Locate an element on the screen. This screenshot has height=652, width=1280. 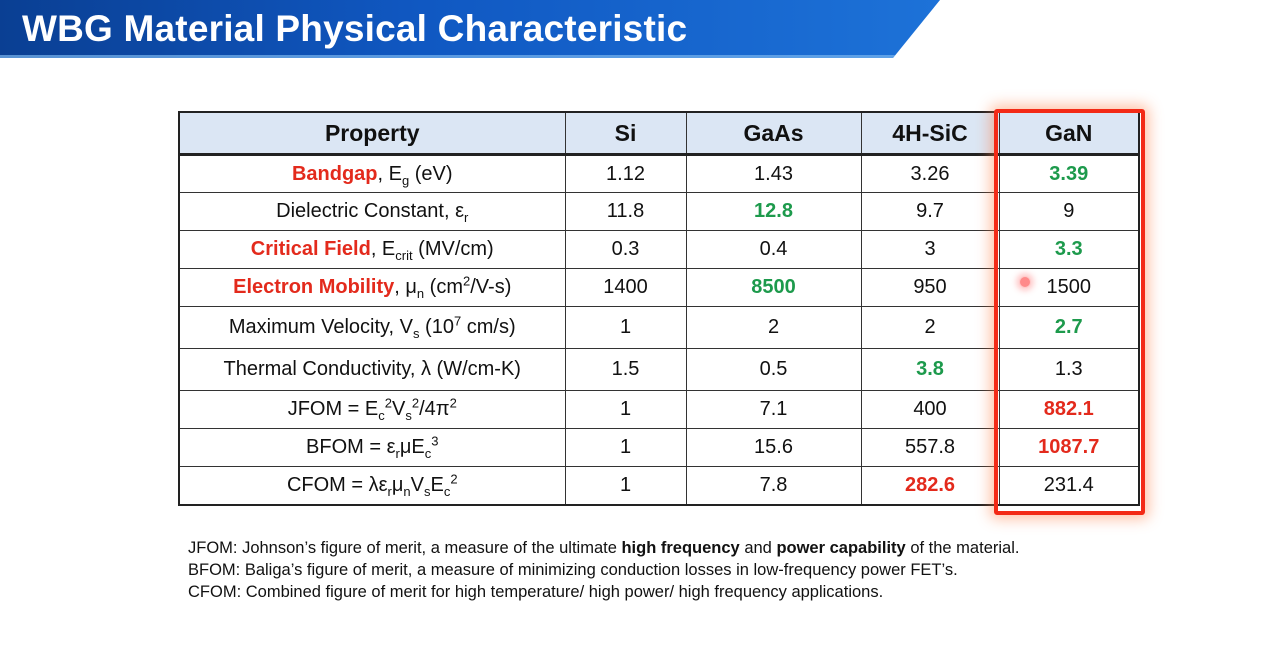
property-cell: Bandgap, Eg (eV) is located at coordinates (372, 173).